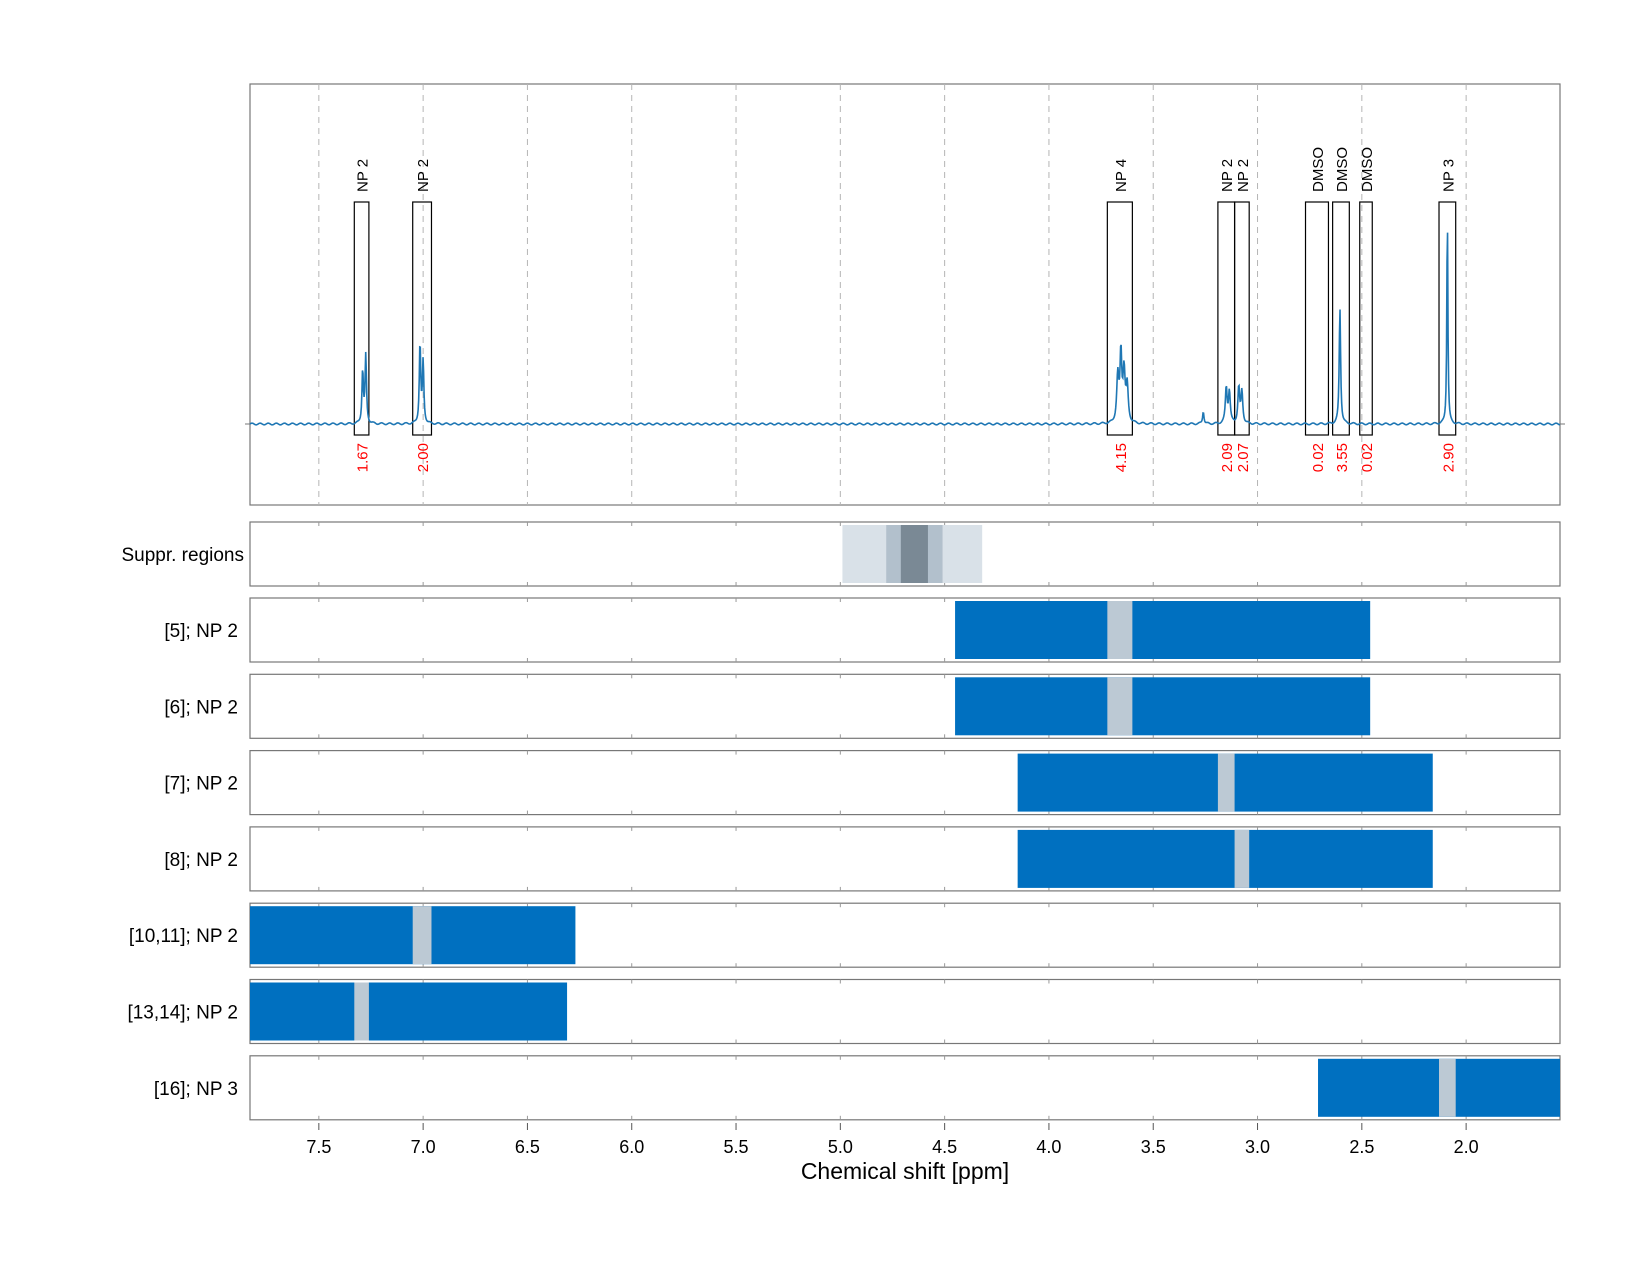  What do you see at coordinates (1361, 1147) in the screenshot?
I see `x-tick-label: 2.5` at bounding box center [1361, 1147].